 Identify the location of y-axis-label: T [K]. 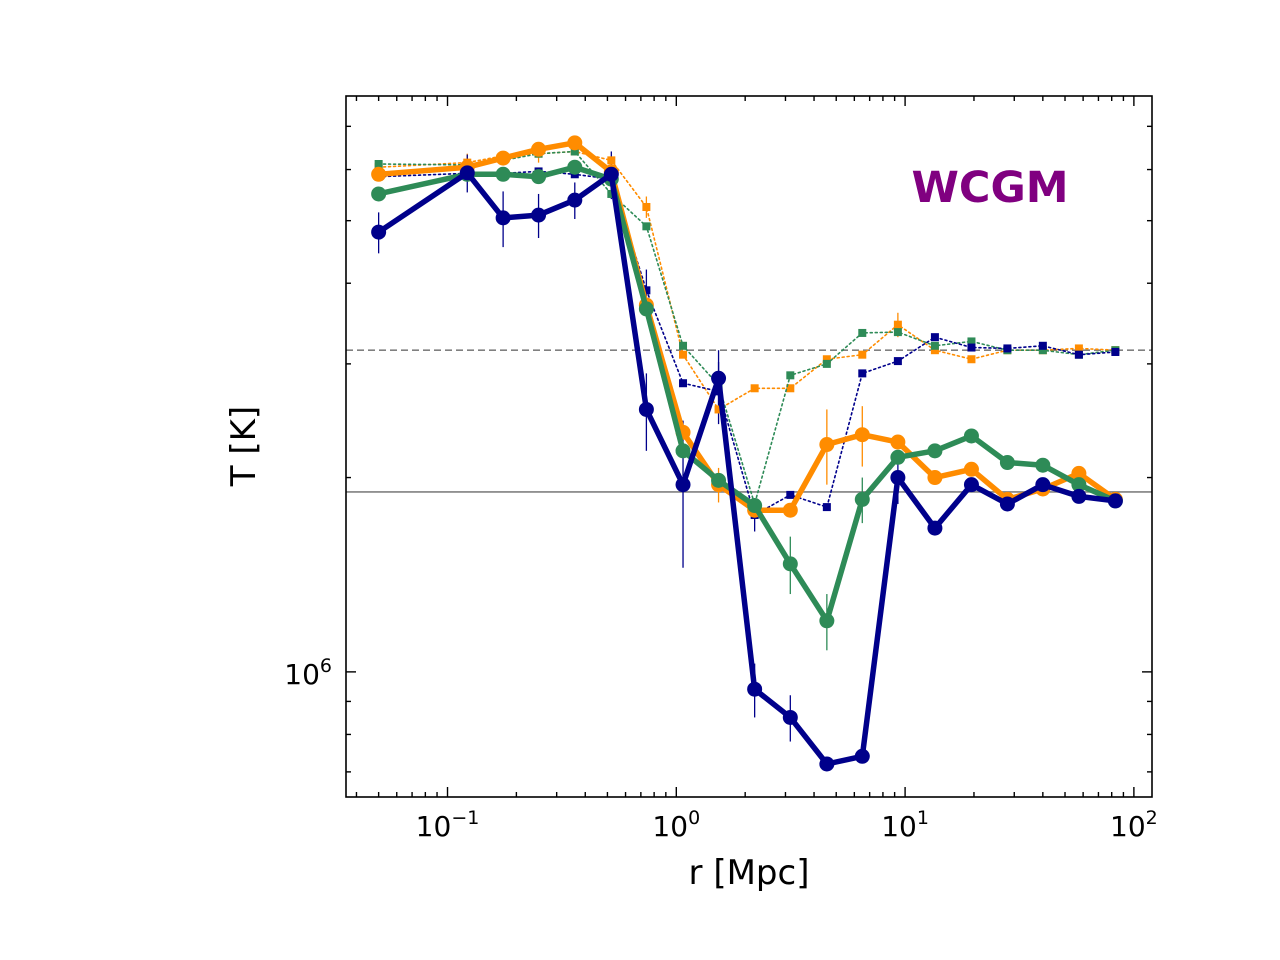
(244, 446).